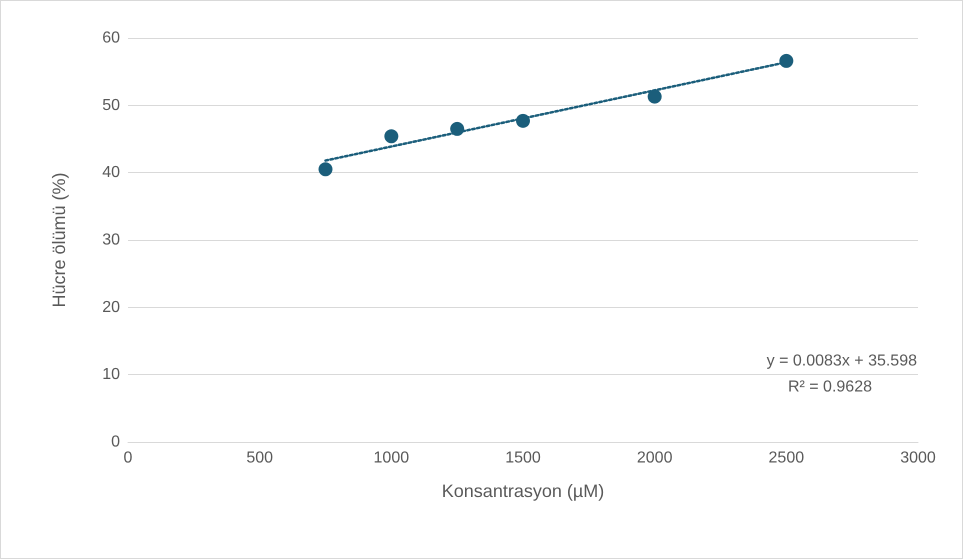 This screenshot has height=559, width=963. What do you see at coordinates (830, 387) in the screenshot?
I see `annotation: R² = 0.9628` at bounding box center [830, 387].